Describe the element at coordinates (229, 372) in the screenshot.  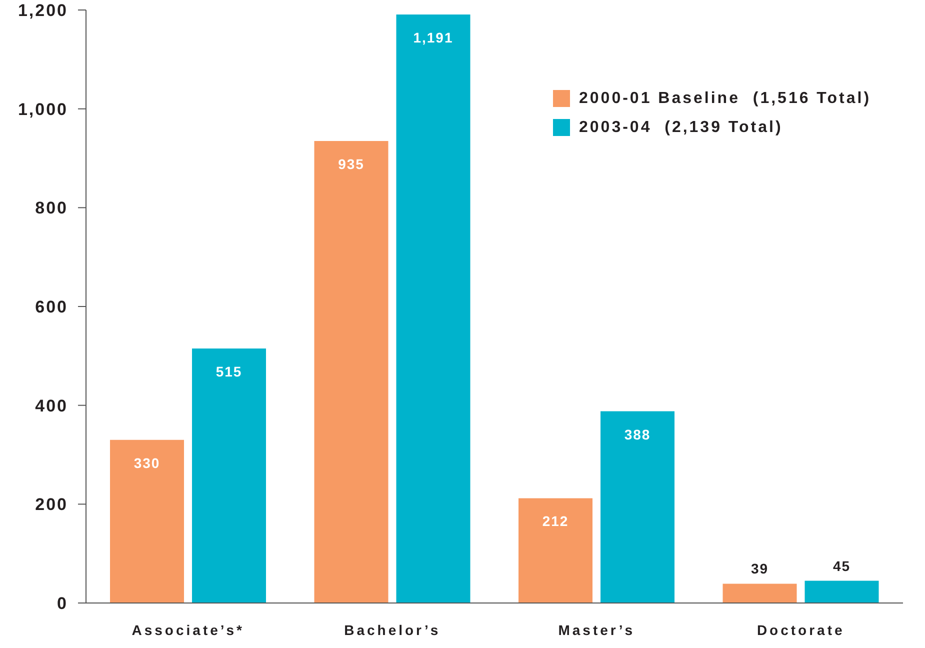
I see `data-label: 515` at that location.